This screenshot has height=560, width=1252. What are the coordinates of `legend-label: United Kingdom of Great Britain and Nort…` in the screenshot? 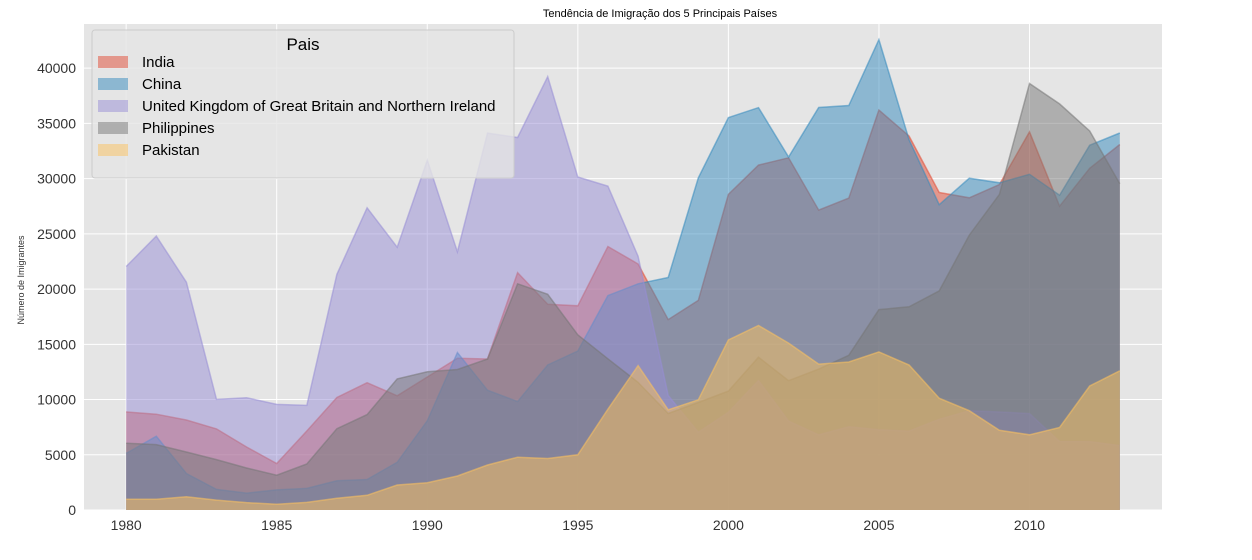 It's located at (319, 106).